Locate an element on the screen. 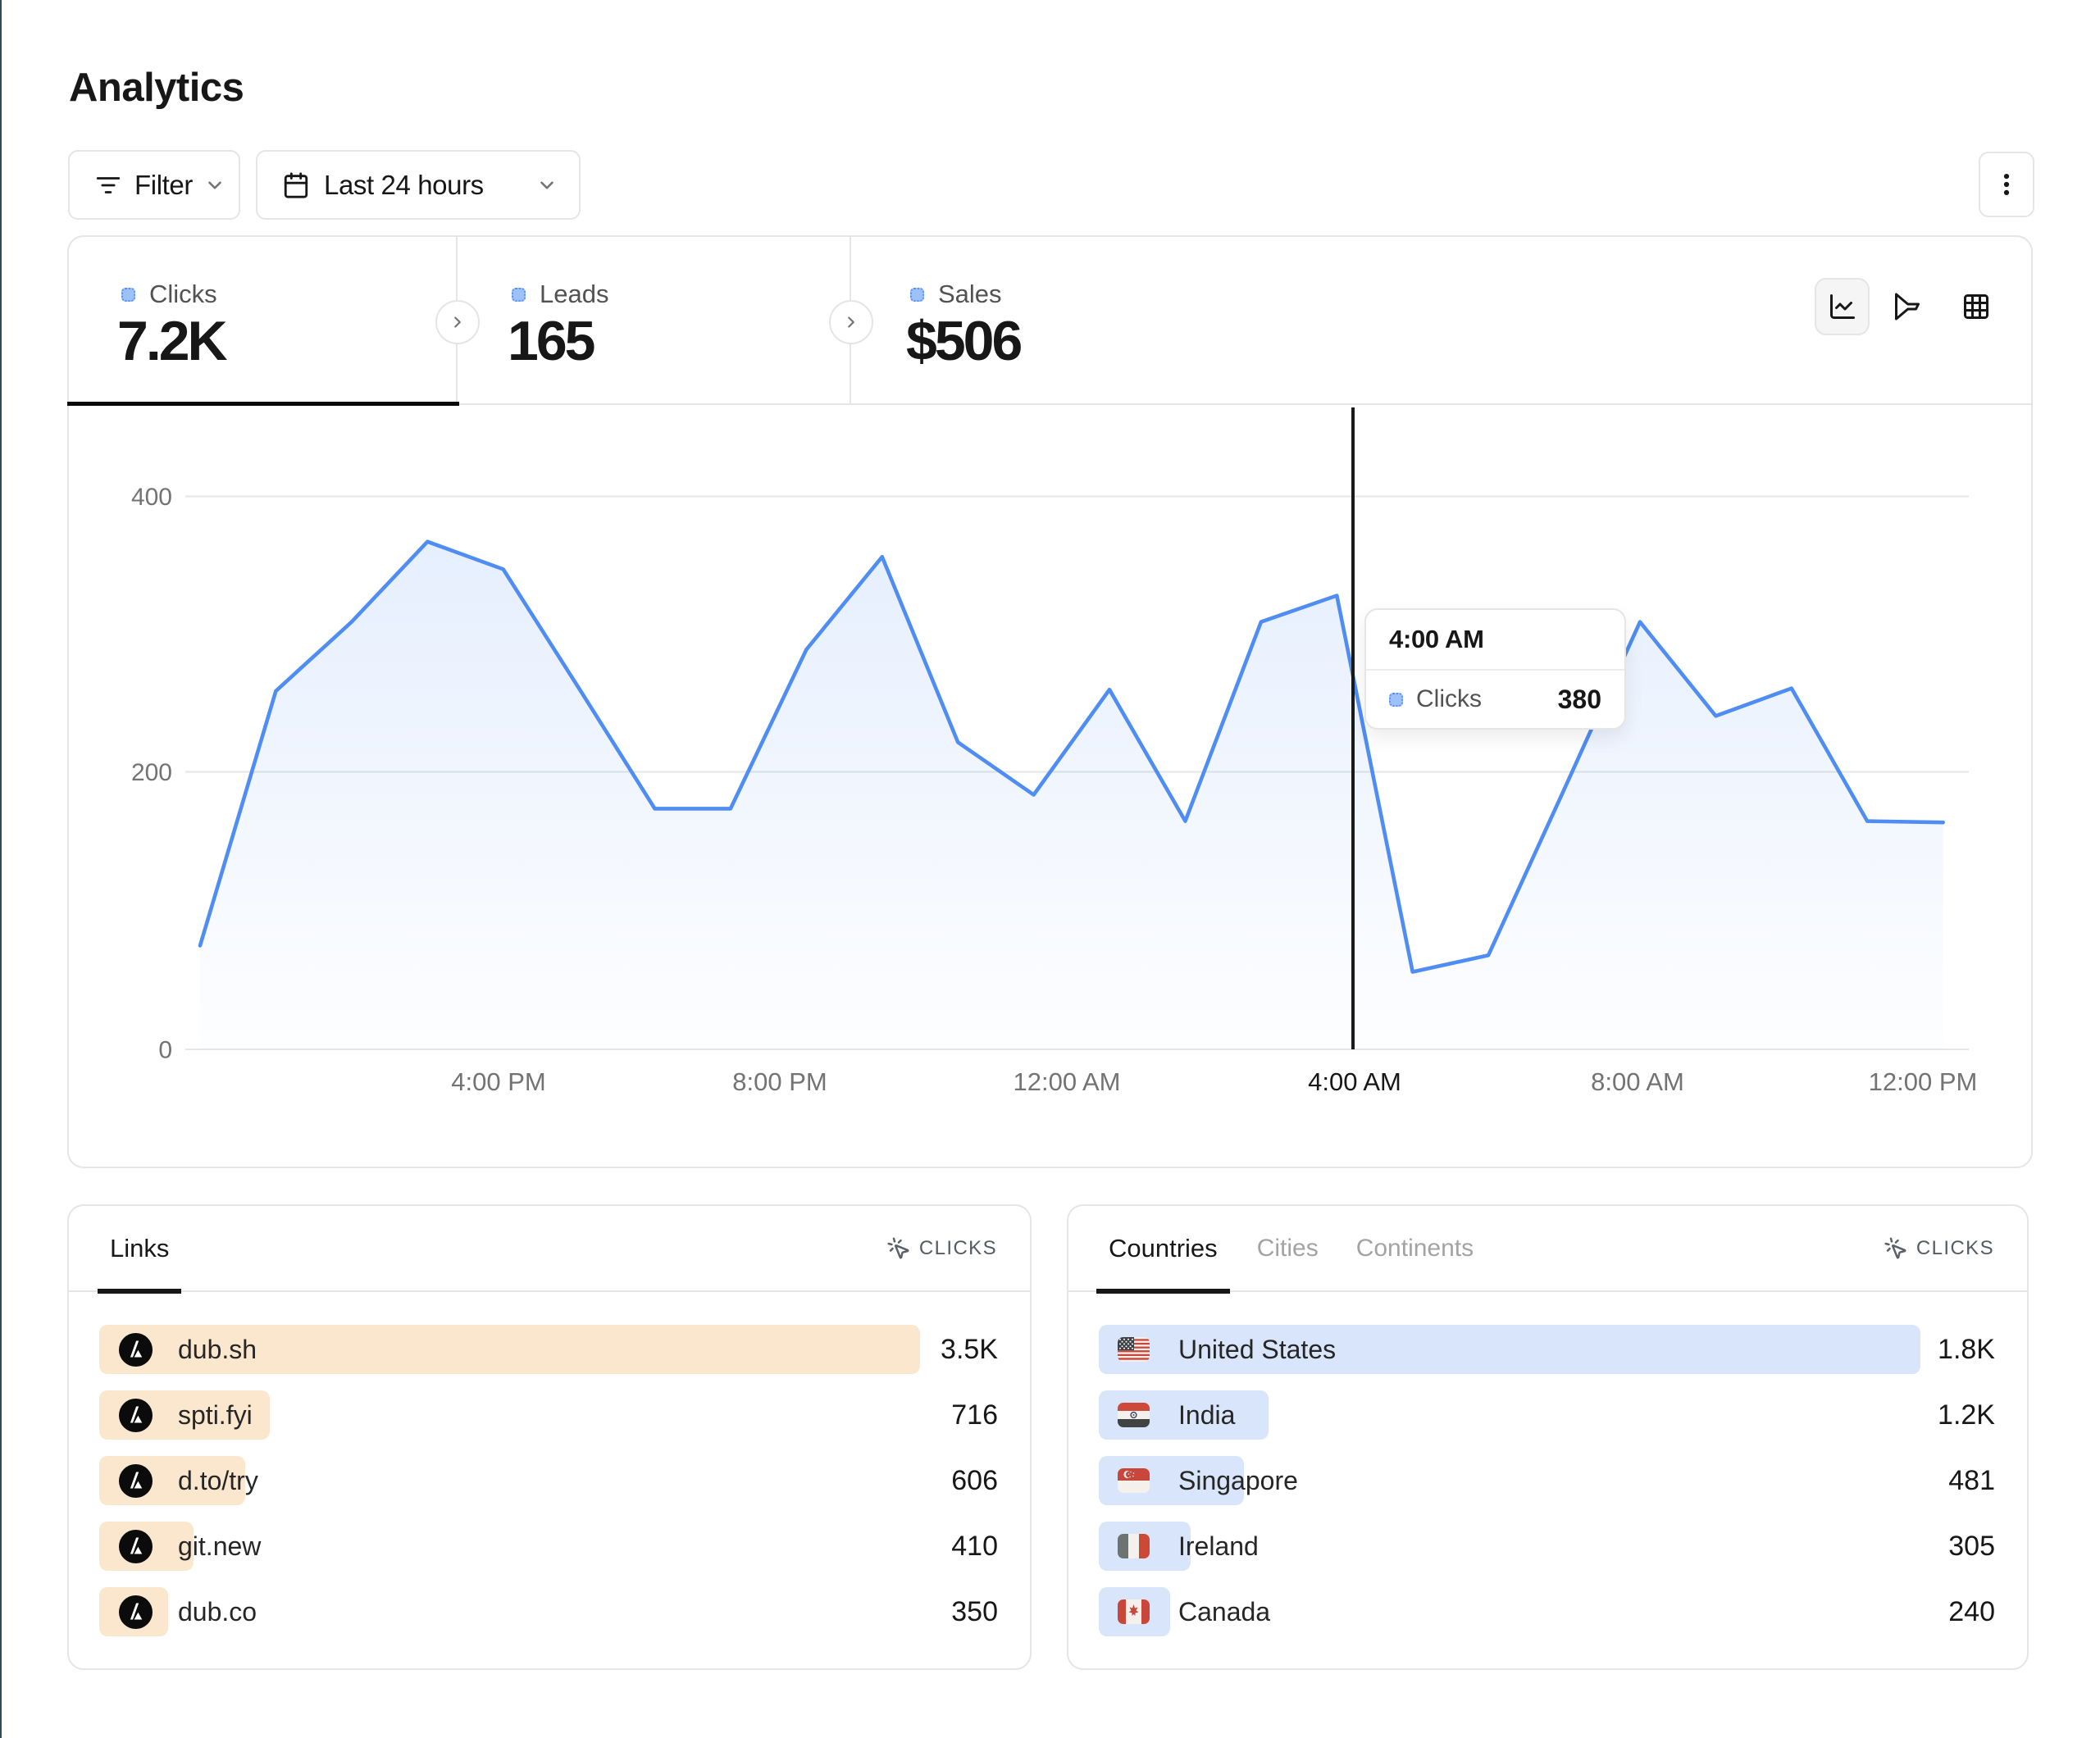  svg-text: 4:00 AM is located at coordinates (1354, 1081).